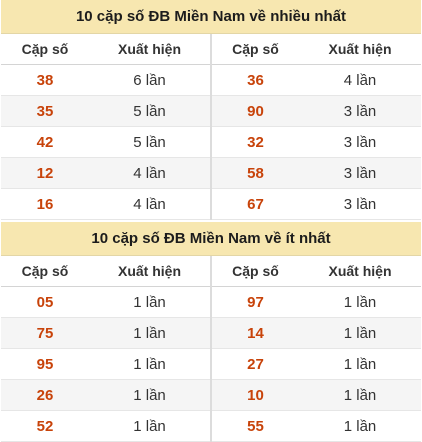 This screenshot has width=422, height=442. I want to click on pair-number: 36, so click(255, 80).